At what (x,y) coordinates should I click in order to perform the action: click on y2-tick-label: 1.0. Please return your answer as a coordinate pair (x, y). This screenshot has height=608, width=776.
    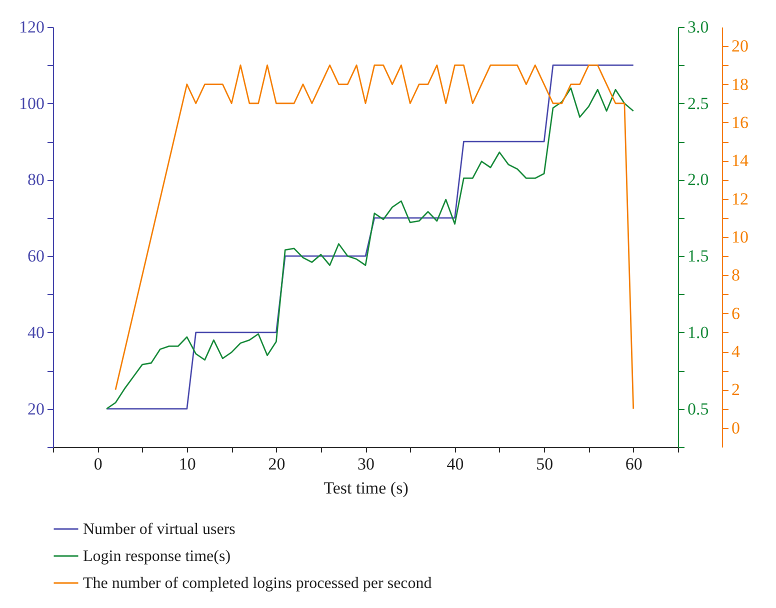
    Looking at the image, I should click on (698, 332).